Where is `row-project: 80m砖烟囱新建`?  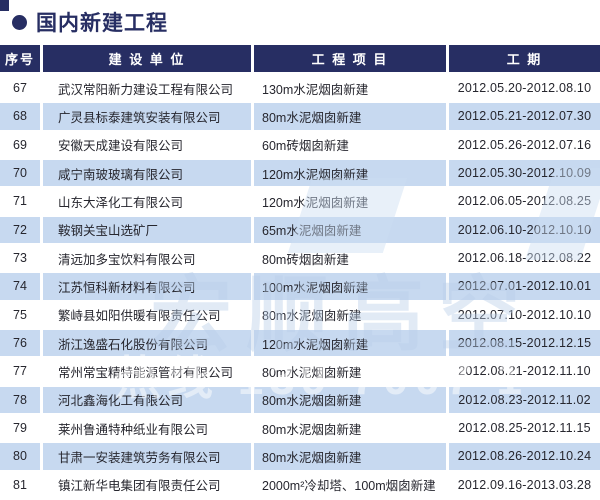 row-project: 80m砖烟囱新建 is located at coordinates (305, 259).